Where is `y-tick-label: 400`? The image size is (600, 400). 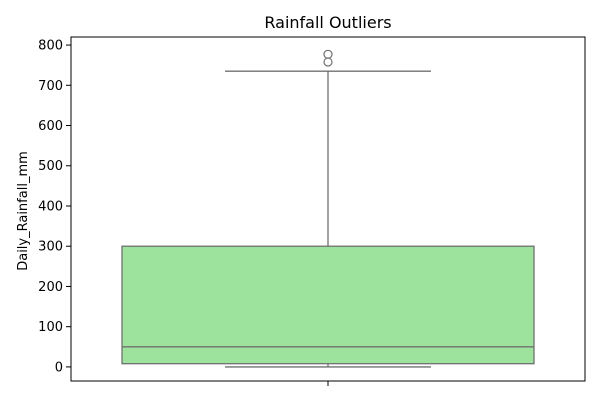 y-tick-label: 400 is located at coordinates (50, 206).